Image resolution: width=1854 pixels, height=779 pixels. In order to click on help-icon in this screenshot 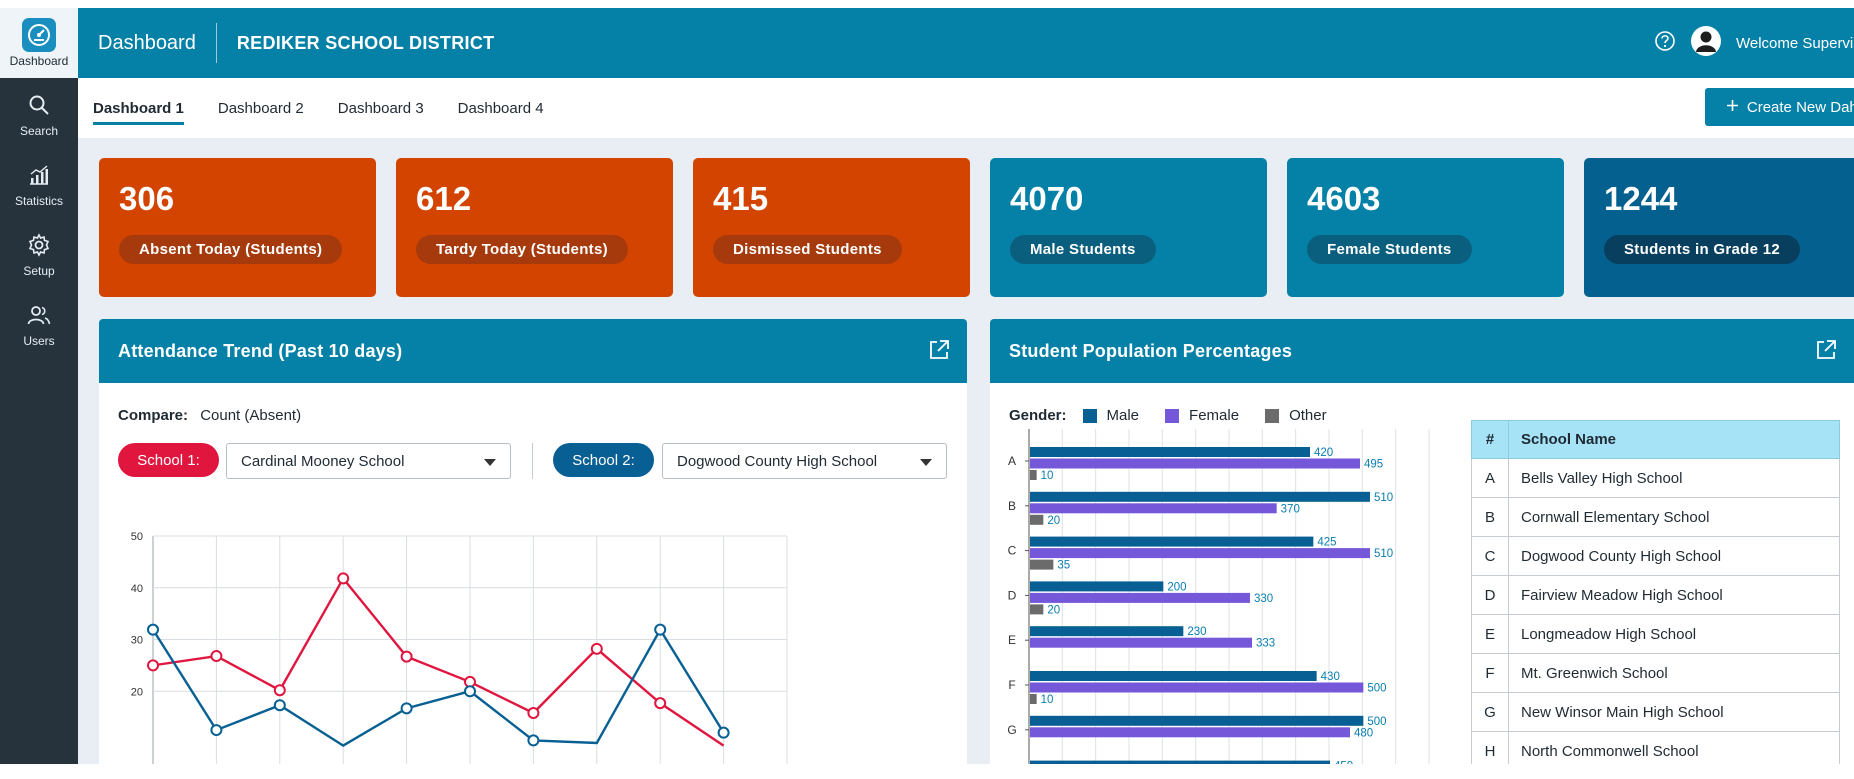, I will do `click(1665, 43)`.